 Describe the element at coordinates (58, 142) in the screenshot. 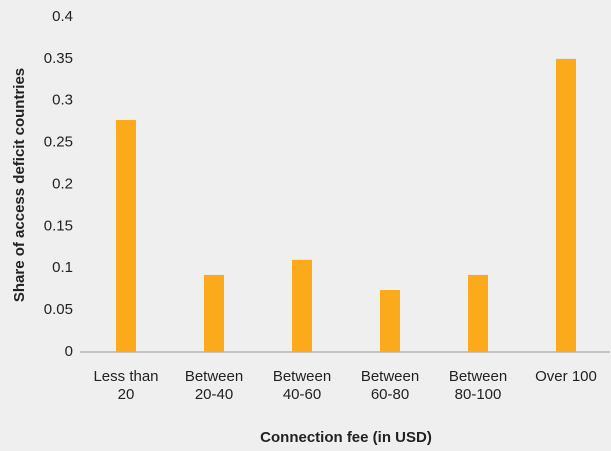

I see `y-tick-label: 0.25` at that location.